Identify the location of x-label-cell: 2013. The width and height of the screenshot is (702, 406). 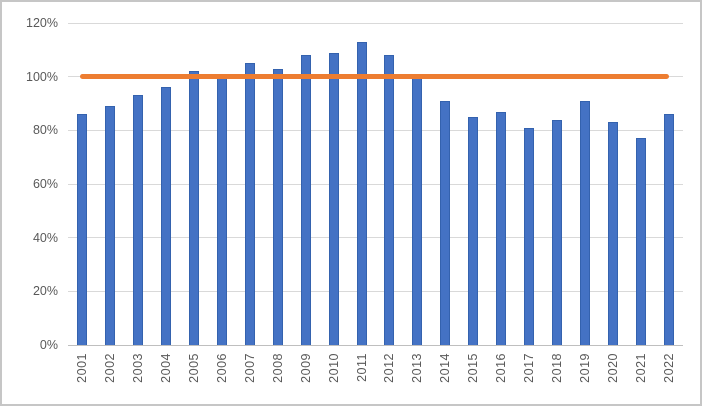
(417, 368).